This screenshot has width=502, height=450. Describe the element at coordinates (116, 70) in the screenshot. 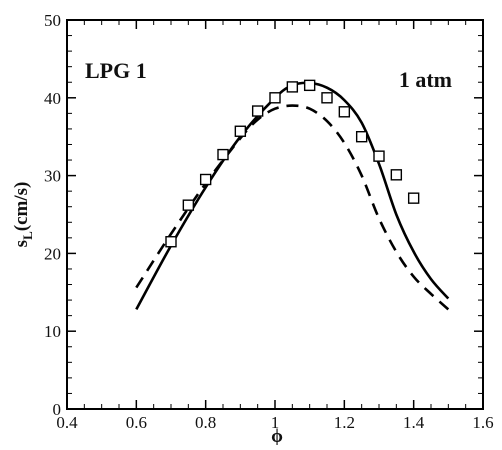

I see `annotation-label: LPG 1` at that location.